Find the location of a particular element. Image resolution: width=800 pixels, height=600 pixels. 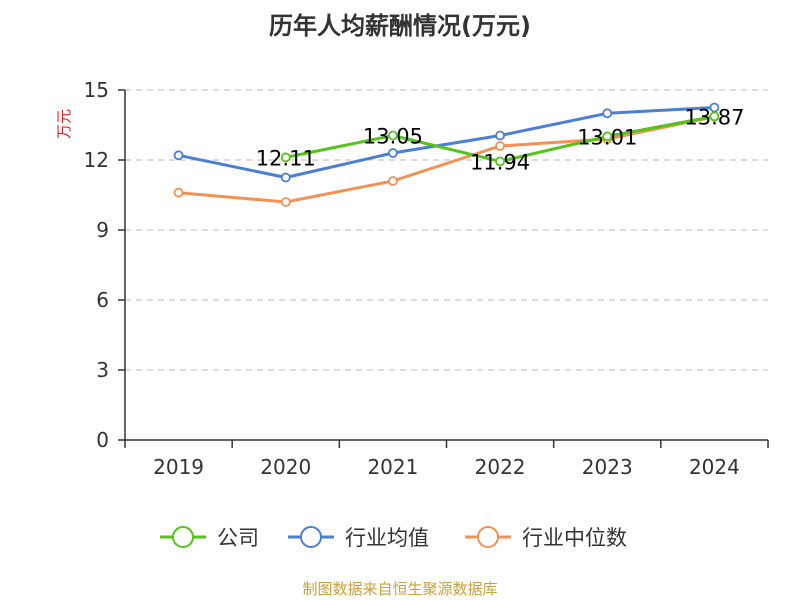

chart-title: 历年人均薪酬情况(万元) is located at coordinates (400, 26).